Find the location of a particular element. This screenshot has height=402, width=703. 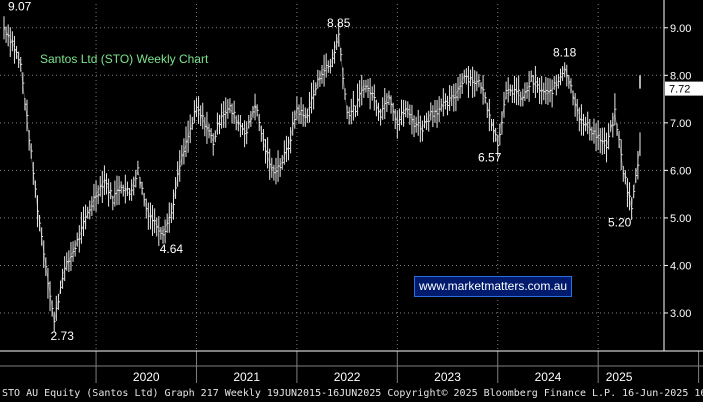

price-annotation: 6.57 is located at coordinates (490, 157).